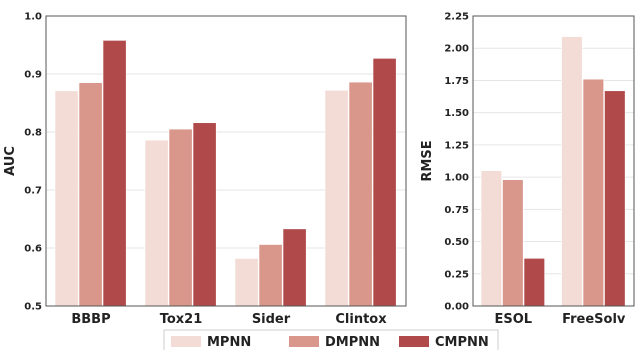 The height and width of the screenshot is (350, 639). Describe the element at coordinates (66, 198) in the screenshot. I see `bar-mpnn-bbbp` at that location.